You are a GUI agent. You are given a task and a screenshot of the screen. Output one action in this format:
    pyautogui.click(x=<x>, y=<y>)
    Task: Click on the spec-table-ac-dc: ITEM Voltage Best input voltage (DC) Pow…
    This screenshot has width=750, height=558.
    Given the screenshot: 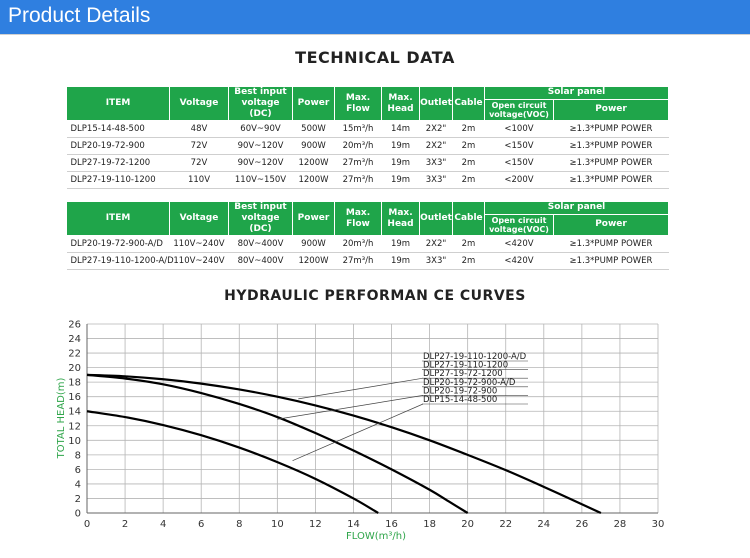 What is the action you would take?
    pyautogui.click(x=368, y=235)
    